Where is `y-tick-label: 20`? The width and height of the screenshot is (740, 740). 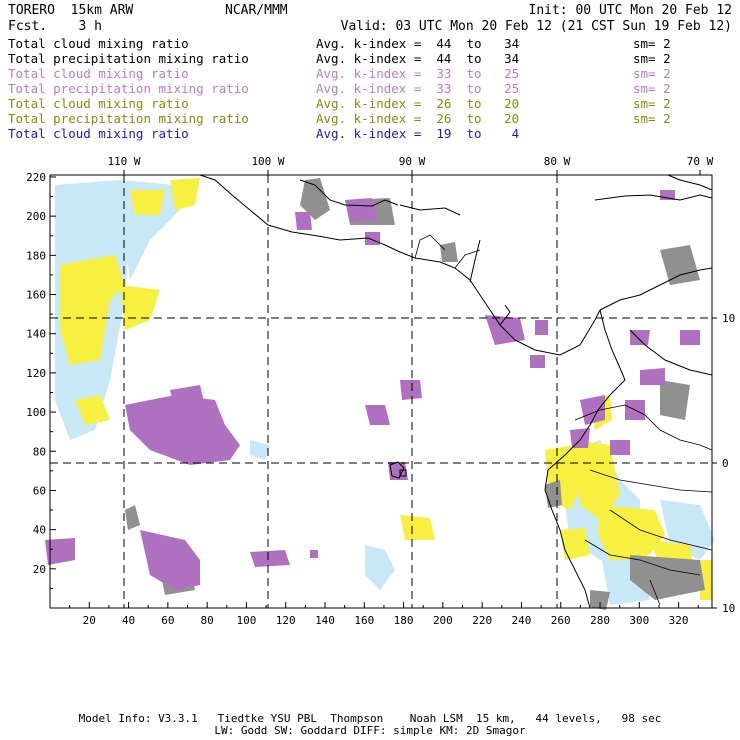
y-tick-label: 20 is located at coordinates (39, 569).